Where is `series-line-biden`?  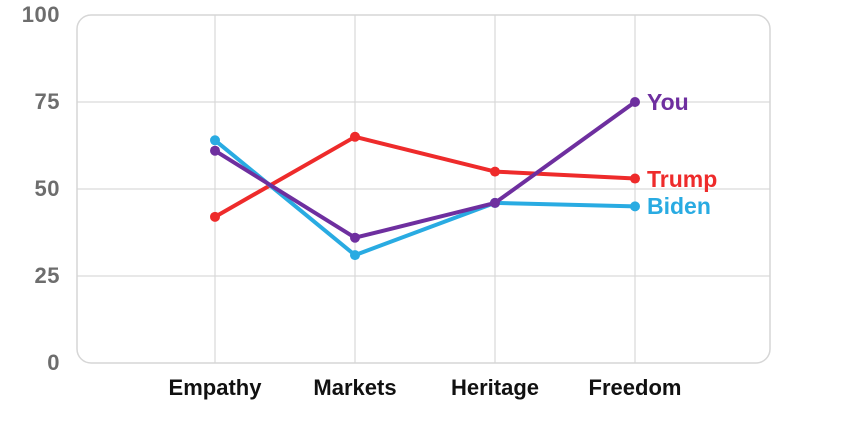 series-line-biden is located at coordinates (425, 198).